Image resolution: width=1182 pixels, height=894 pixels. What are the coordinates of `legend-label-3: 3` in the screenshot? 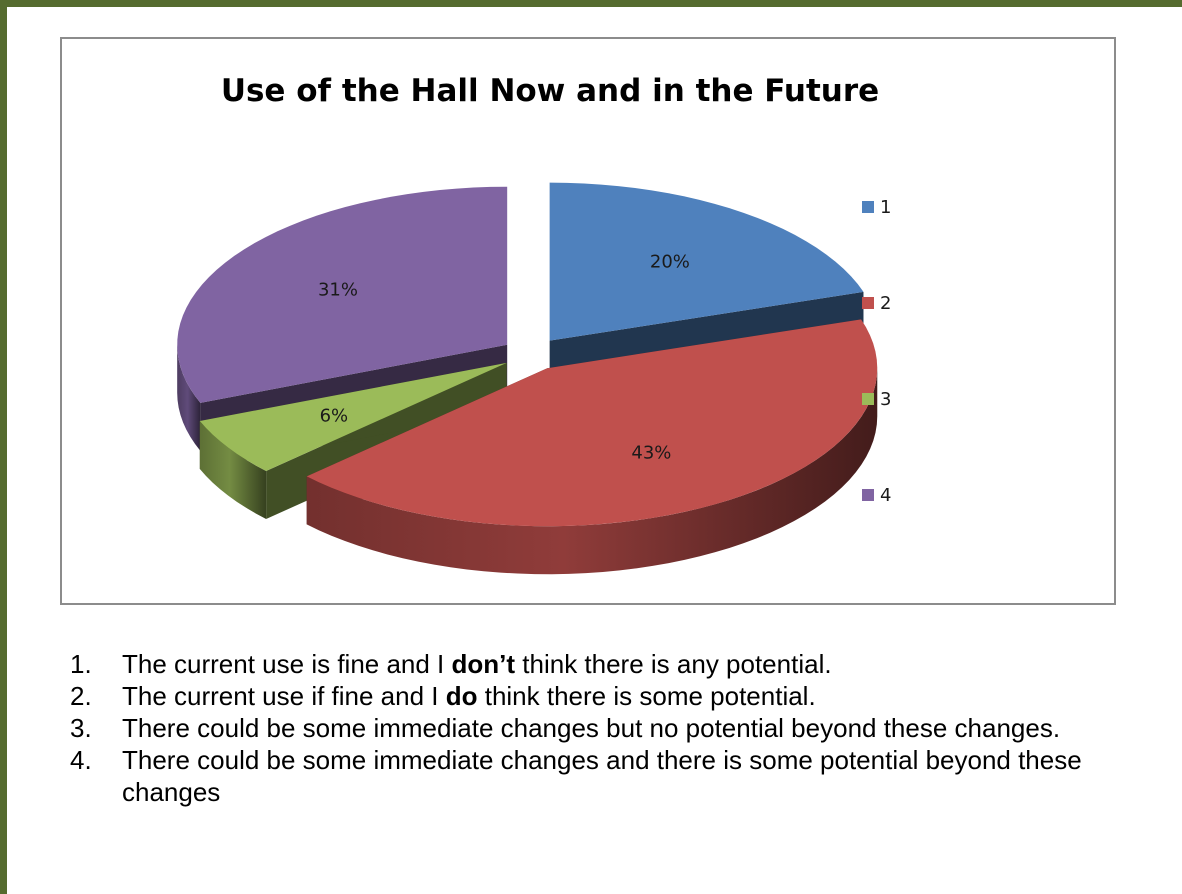 It's located at (885, 399).